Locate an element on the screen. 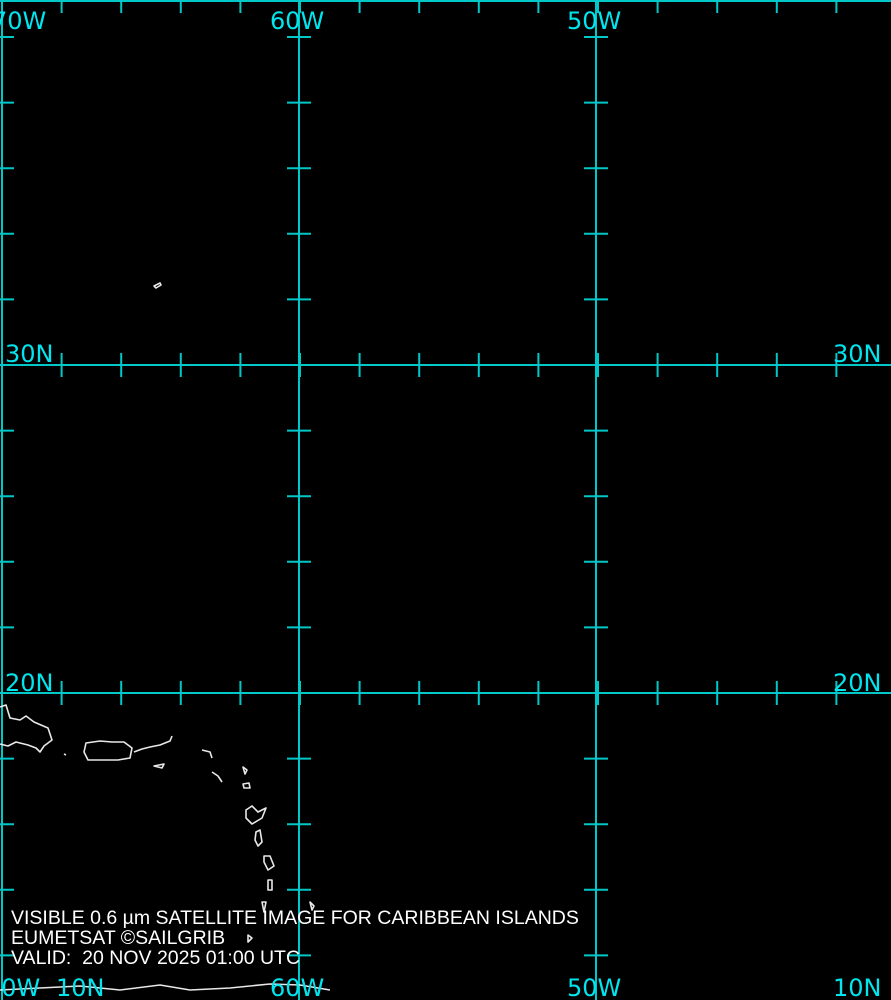  caption-valid-time: VALID: 20 NOV 2025 01:00 UTC is located at coordinates (156, 958).